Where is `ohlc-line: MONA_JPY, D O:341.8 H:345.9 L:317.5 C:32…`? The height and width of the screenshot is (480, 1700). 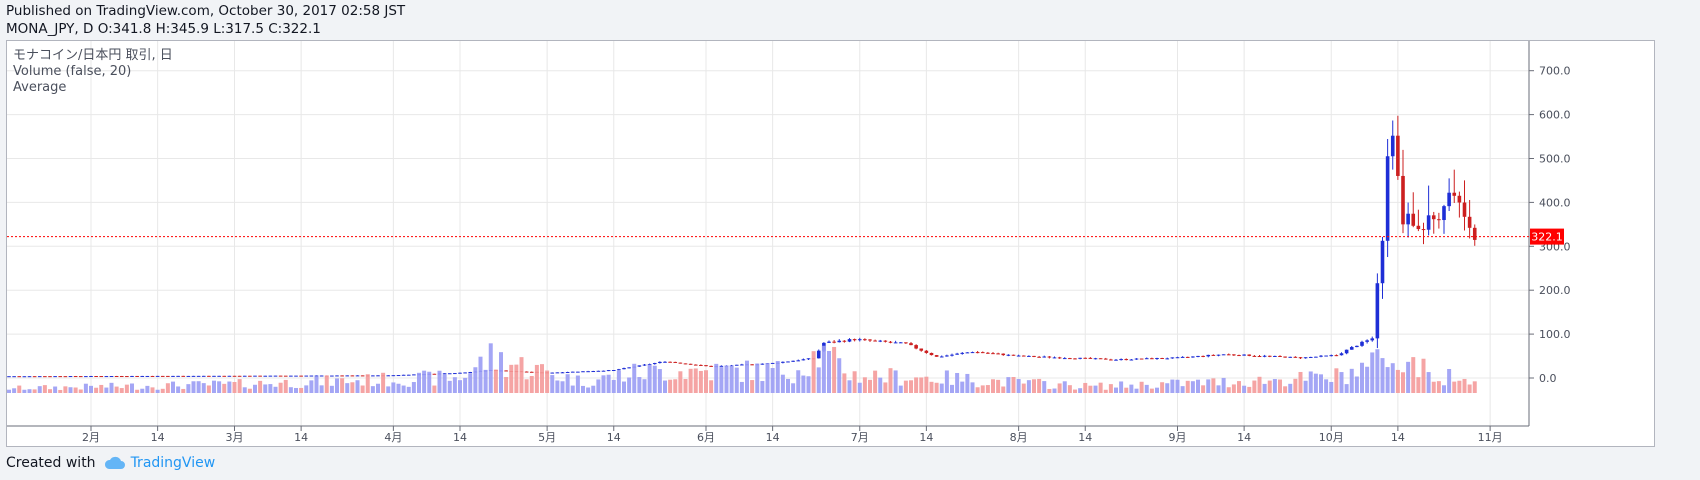 ohlc-line: MONA_JPY, D O:341.8 H:345.9 L:317.5 C:32… is located at coordinates (163, 29).